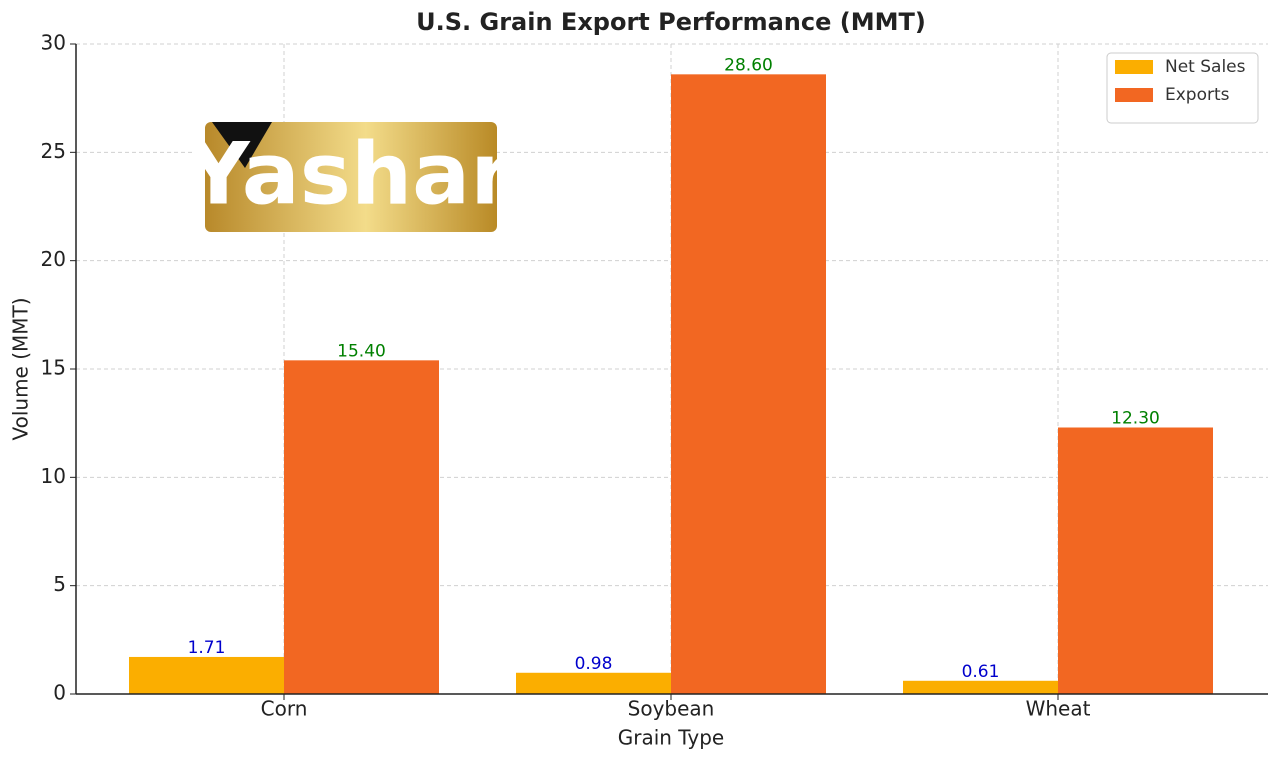 The height and width of the screenshot is (763, 1280). What do you see at coordinates (981, 672) in the screenshot?
I see `value-label: 0.61` at bounding box center [981, 672].